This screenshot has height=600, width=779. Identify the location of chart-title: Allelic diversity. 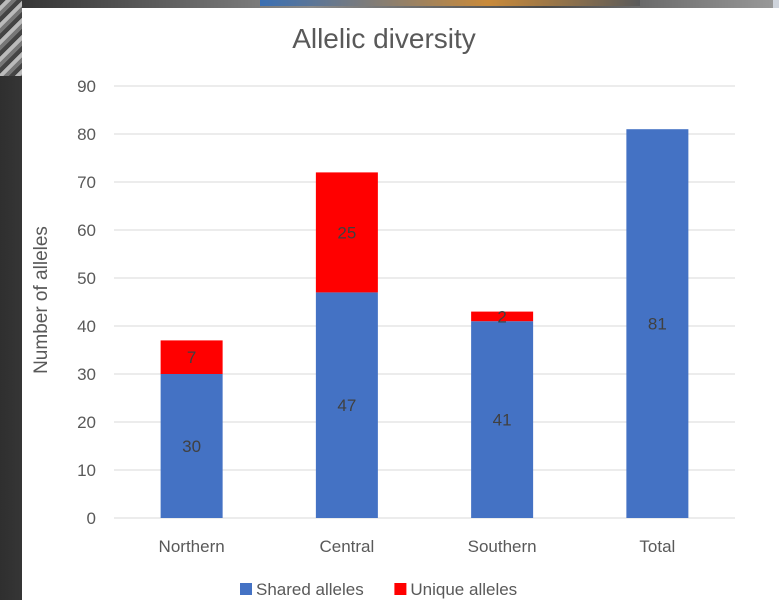
(384, 38).